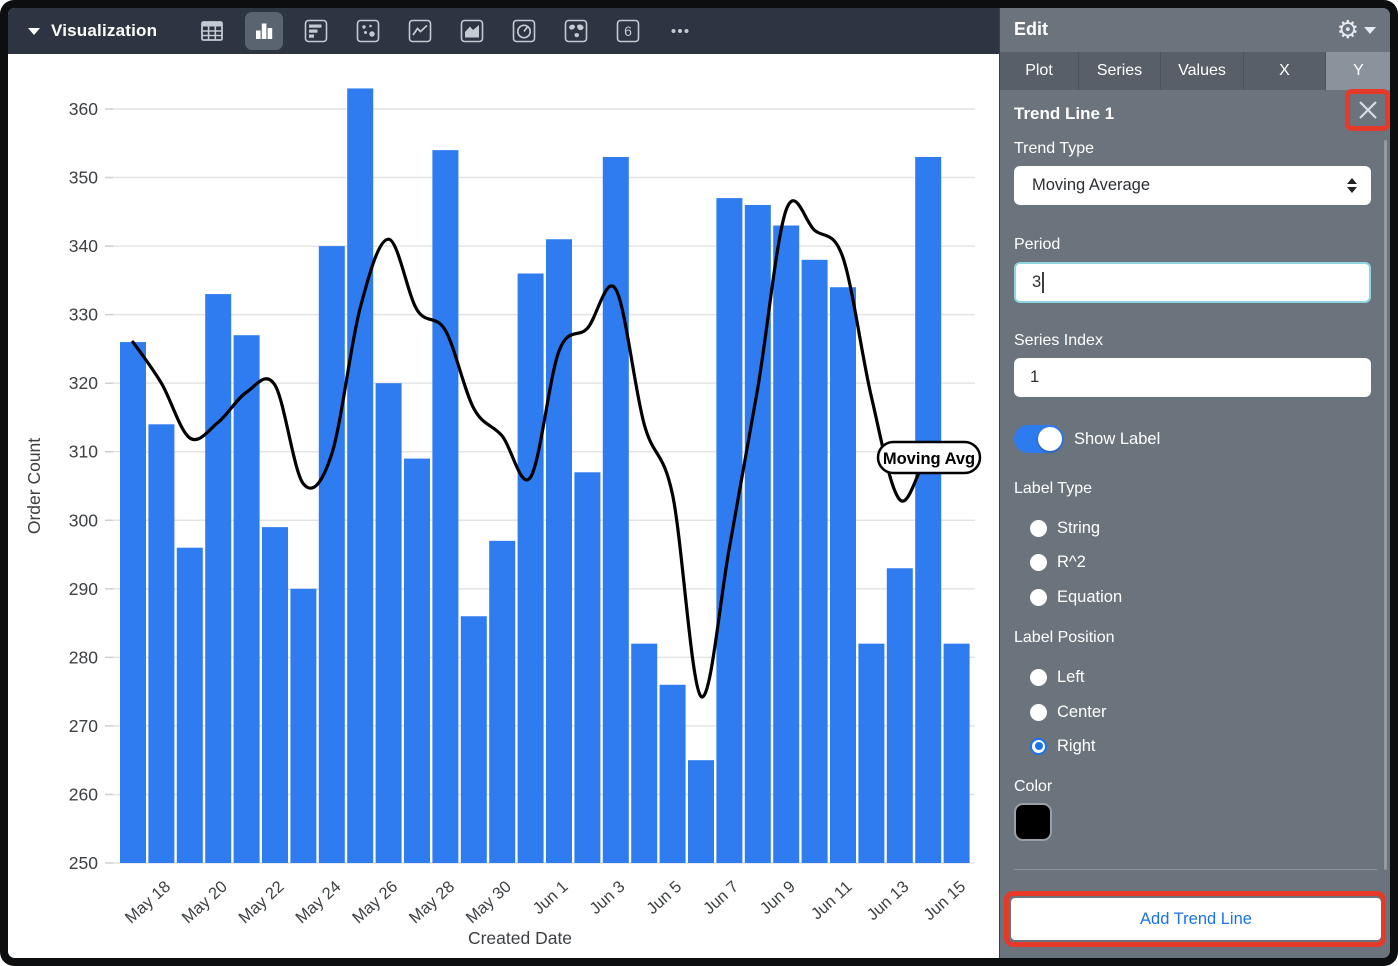 Image resolution: width=1398 pixels, height=966 pixels. I want to click on visualization-menu: Visualization, so click(100, 31).